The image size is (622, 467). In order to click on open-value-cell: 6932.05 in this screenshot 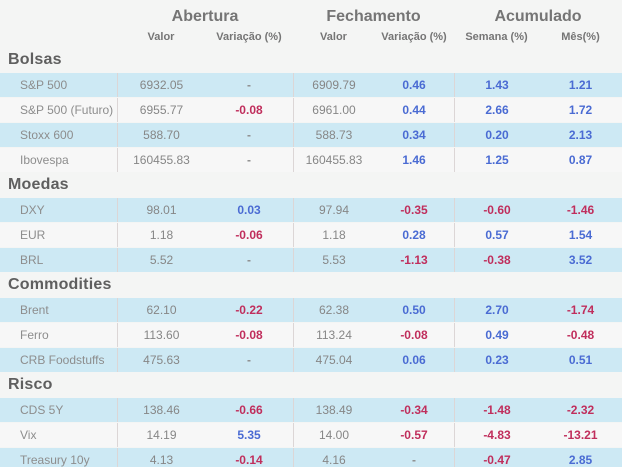, I will do `click(161, 85)`.